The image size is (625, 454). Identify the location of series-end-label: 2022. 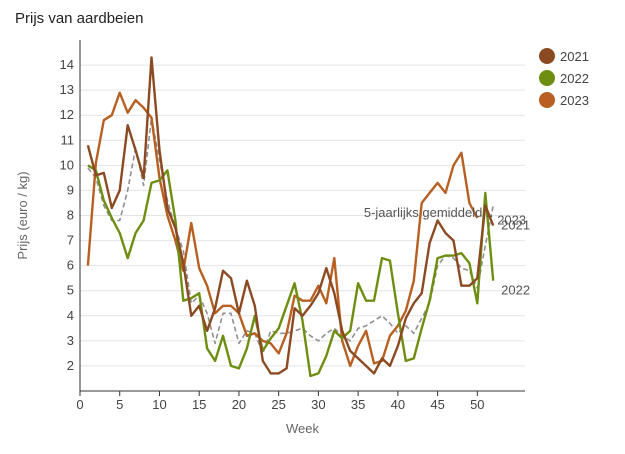
(515, 290).